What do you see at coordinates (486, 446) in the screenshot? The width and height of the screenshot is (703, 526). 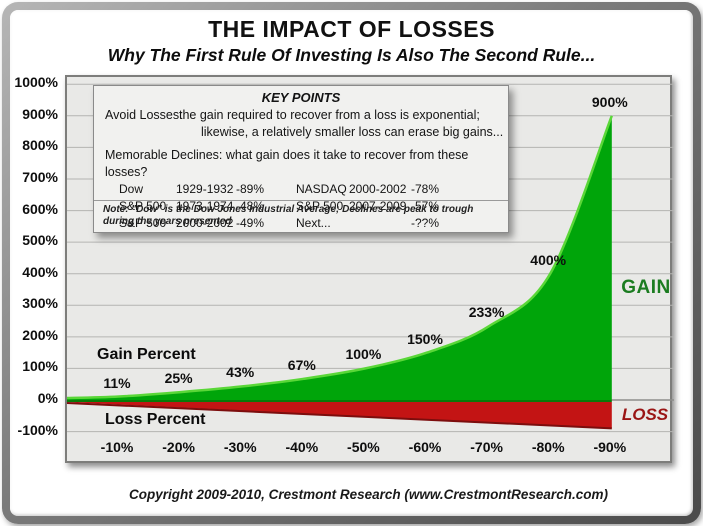 I see `x-tick-label: -70%` at bounding box center [486, 446].